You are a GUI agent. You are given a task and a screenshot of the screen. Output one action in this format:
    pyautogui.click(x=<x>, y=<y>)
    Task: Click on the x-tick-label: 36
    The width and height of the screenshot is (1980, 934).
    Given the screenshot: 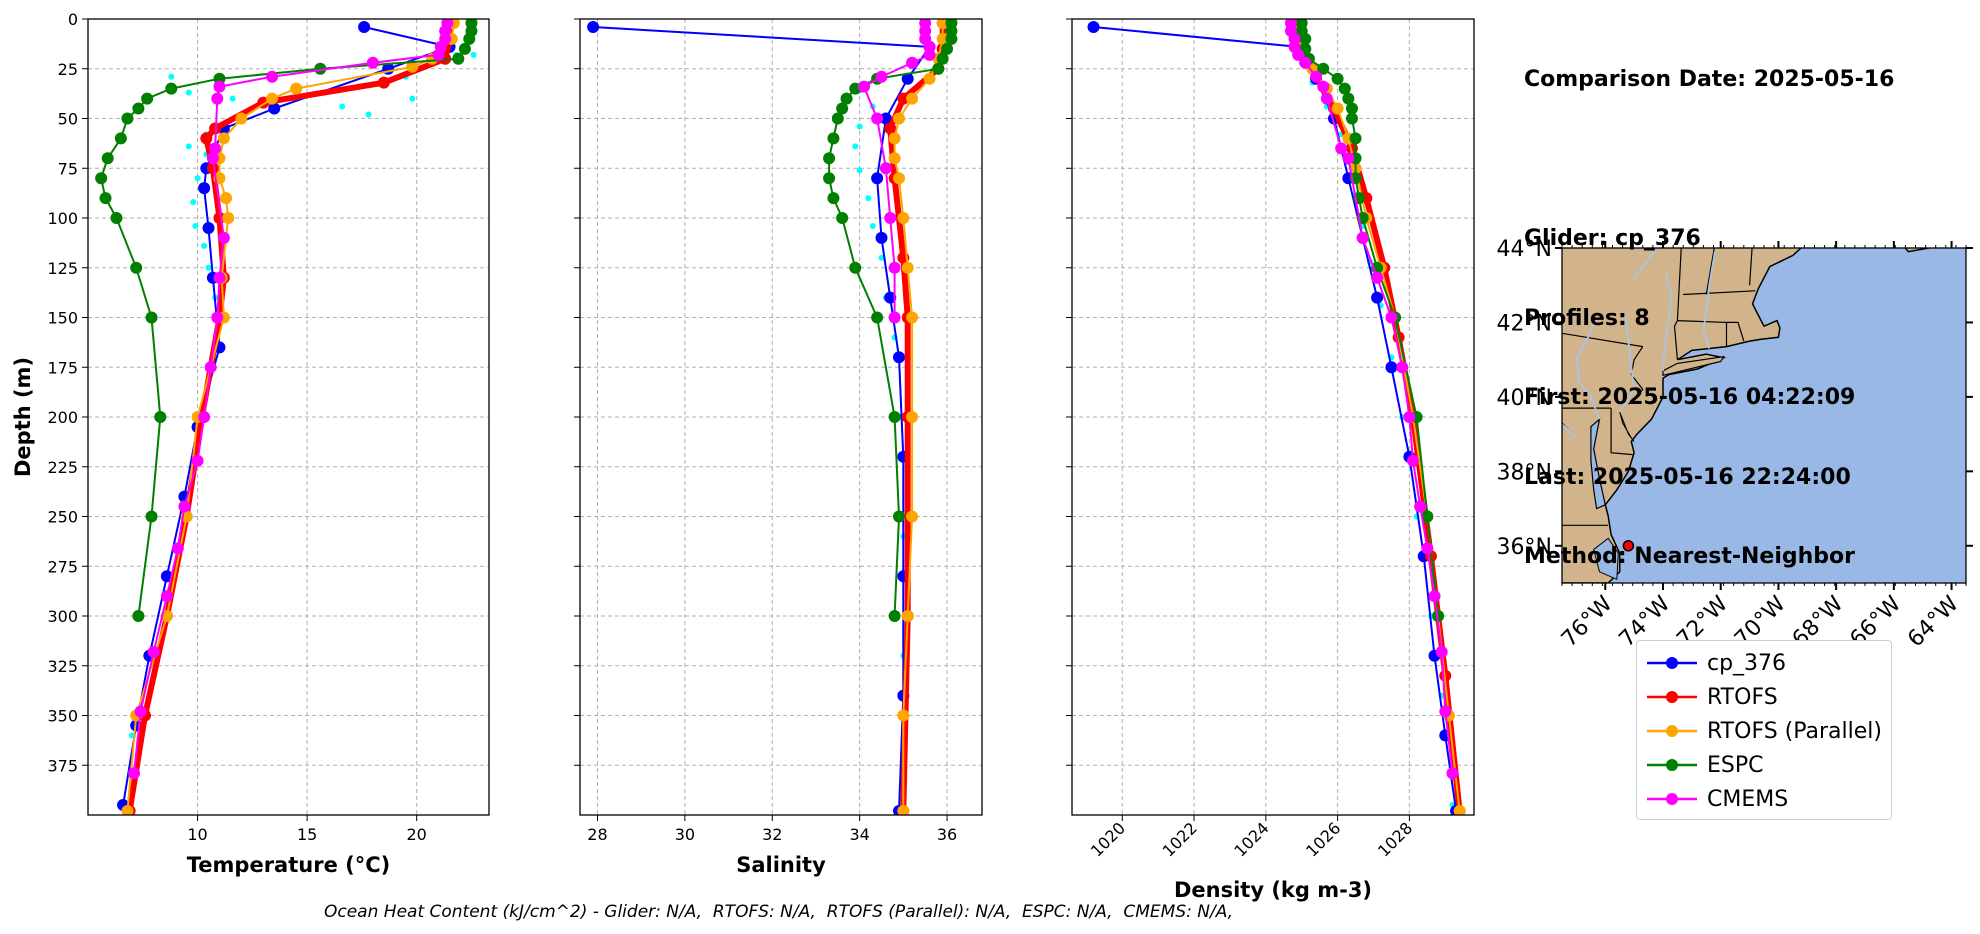 What is the action you would take?
    pyautogui.click(x=947, y=834)
    